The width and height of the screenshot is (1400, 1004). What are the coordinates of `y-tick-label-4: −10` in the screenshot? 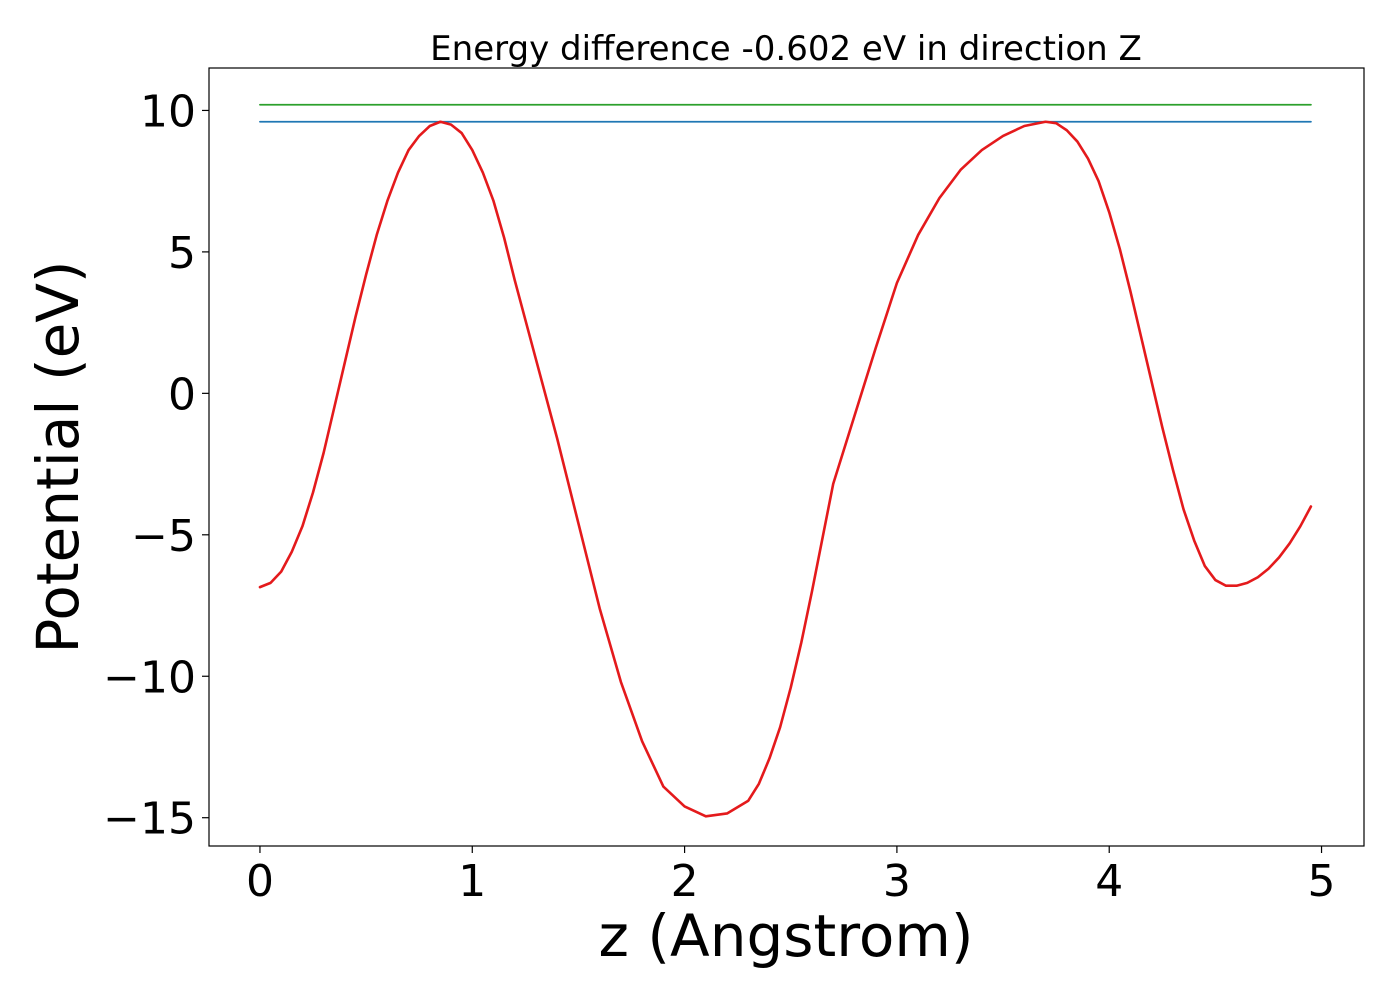 It's located at (149, 677).